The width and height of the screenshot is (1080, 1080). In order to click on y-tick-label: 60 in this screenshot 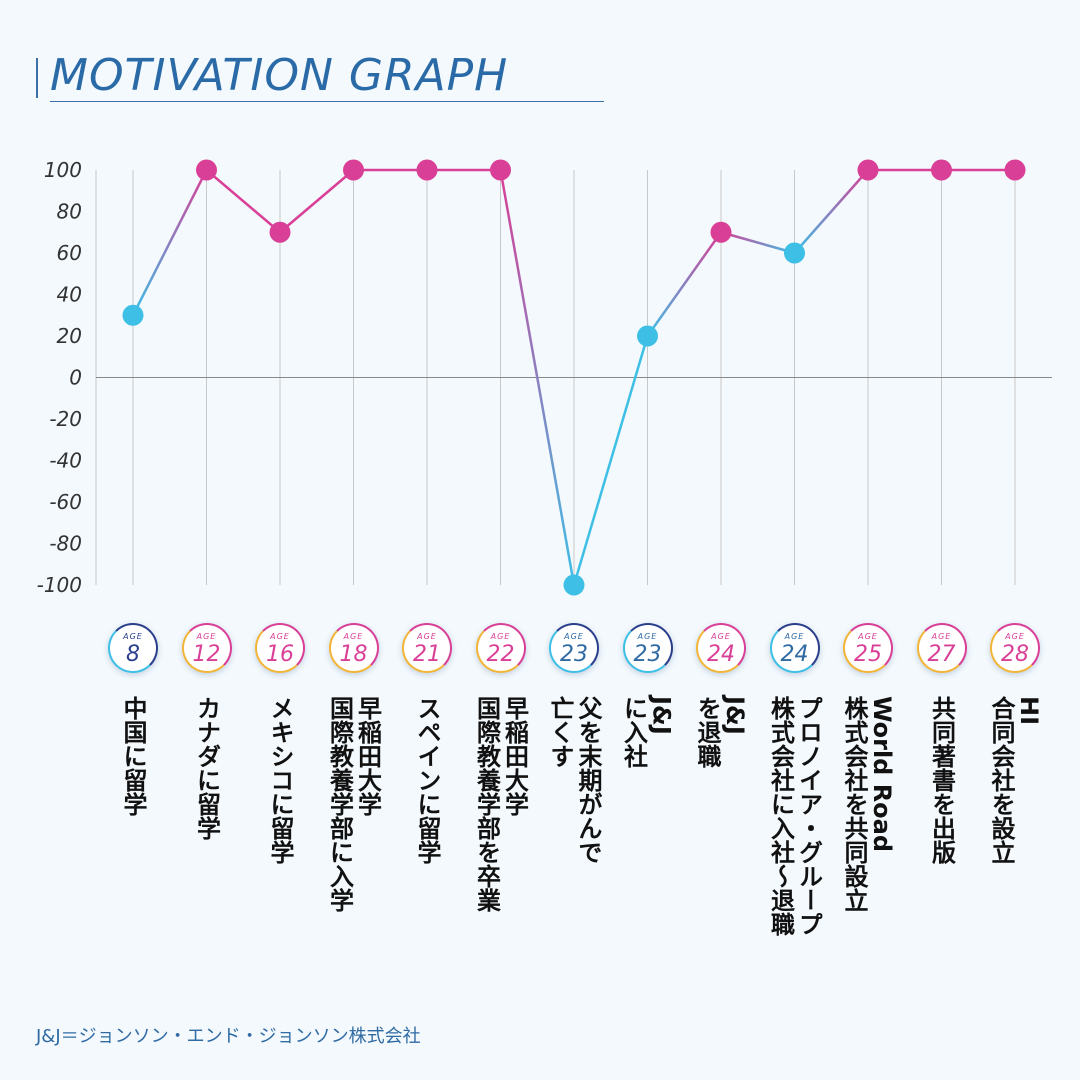, I will do `click(69, 253)`.